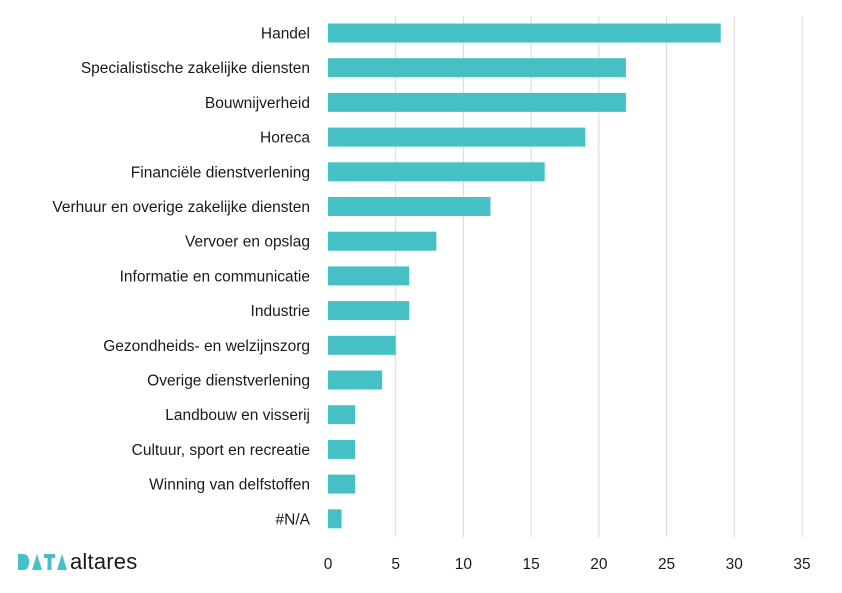 The height and width of the screenshot is (593, 842). What do you see at coordinates (666, 564) in the screenshot?
I see `x-tick-label: 25` at bounding box center [666, 564].